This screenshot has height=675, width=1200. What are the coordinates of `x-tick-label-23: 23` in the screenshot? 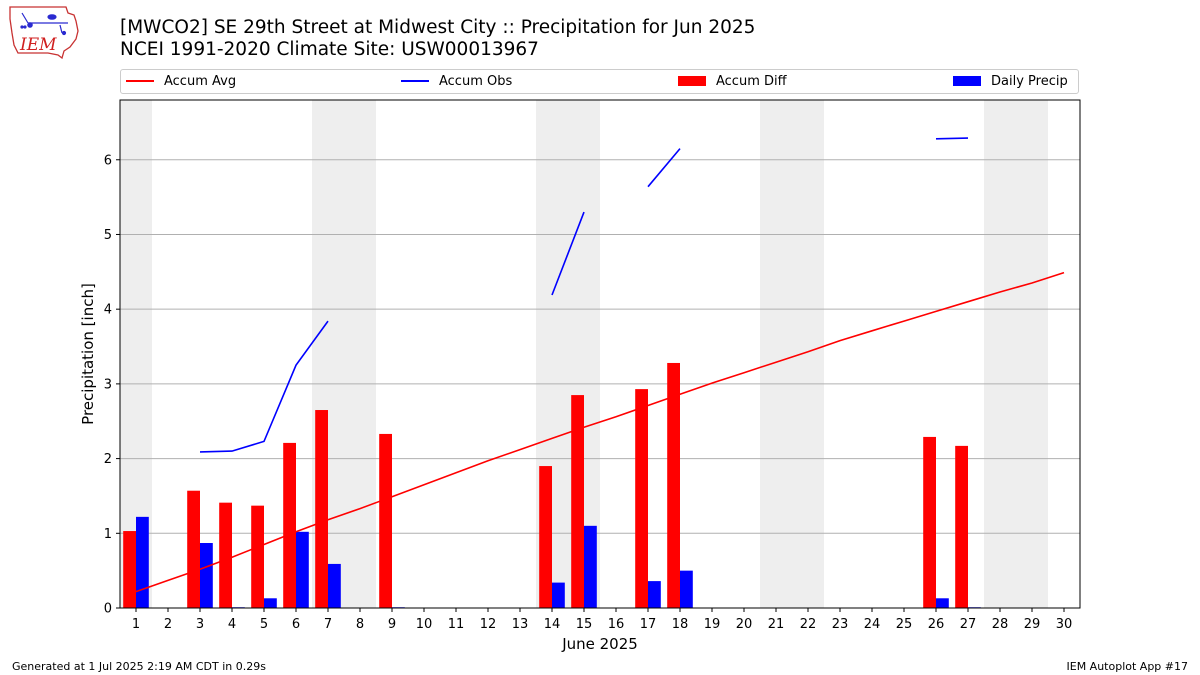 It's located at (840, 624).